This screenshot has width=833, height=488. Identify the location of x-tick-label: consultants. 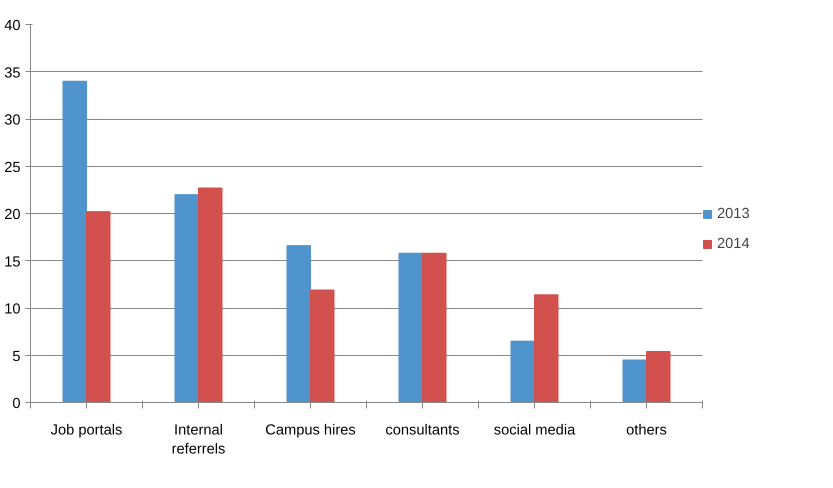
(422, 430).